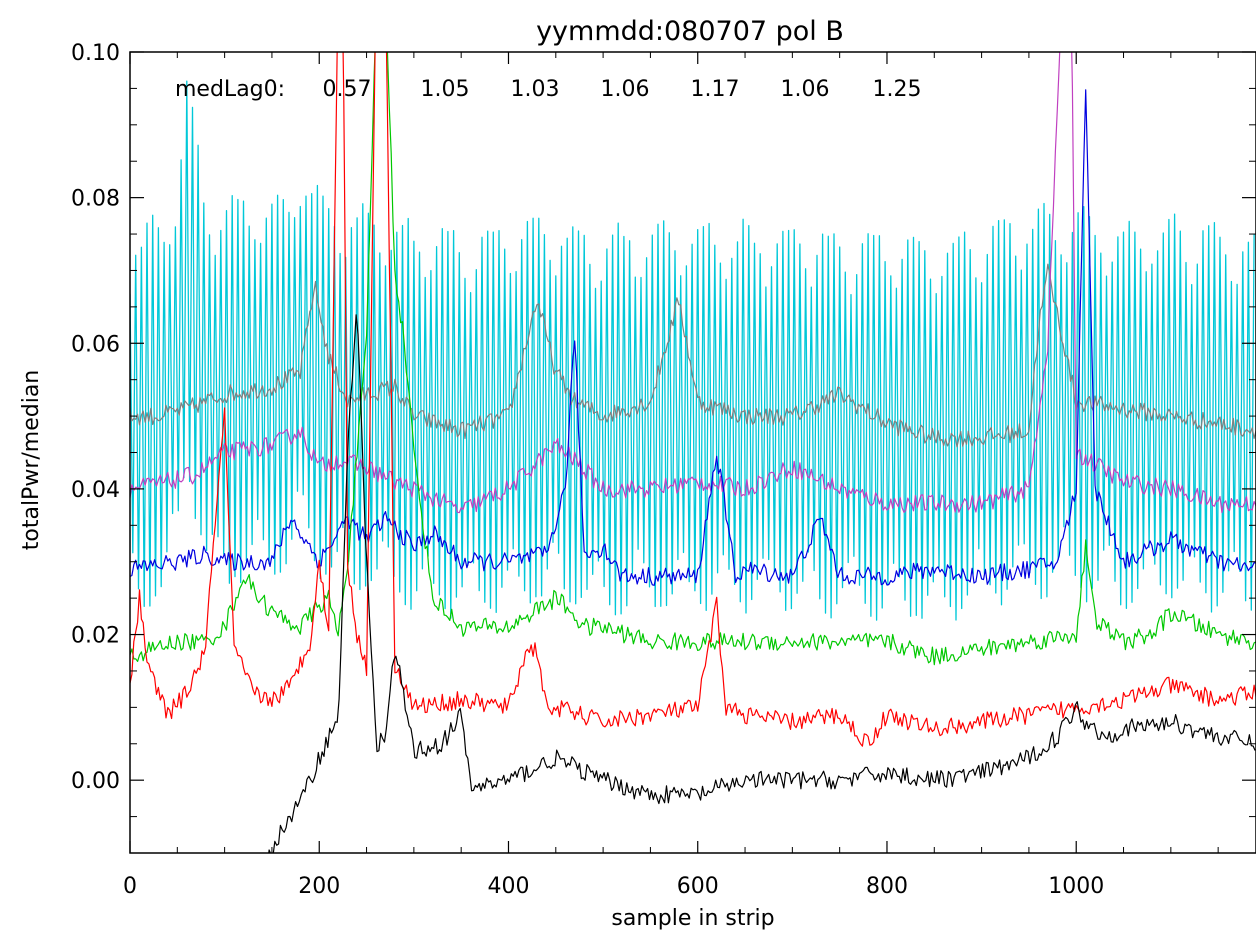 The width and height of the screenshot is (1256, 937). I want to click on x-tick-label: 200, so click(319, 886).